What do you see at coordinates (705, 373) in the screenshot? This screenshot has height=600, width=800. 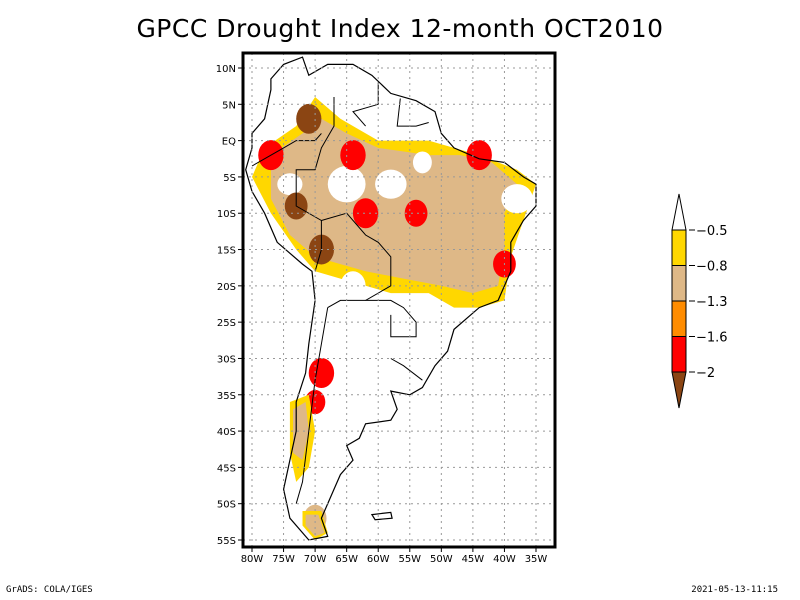 I see `colorbar-label: −2` at bounding box center [705, 373].